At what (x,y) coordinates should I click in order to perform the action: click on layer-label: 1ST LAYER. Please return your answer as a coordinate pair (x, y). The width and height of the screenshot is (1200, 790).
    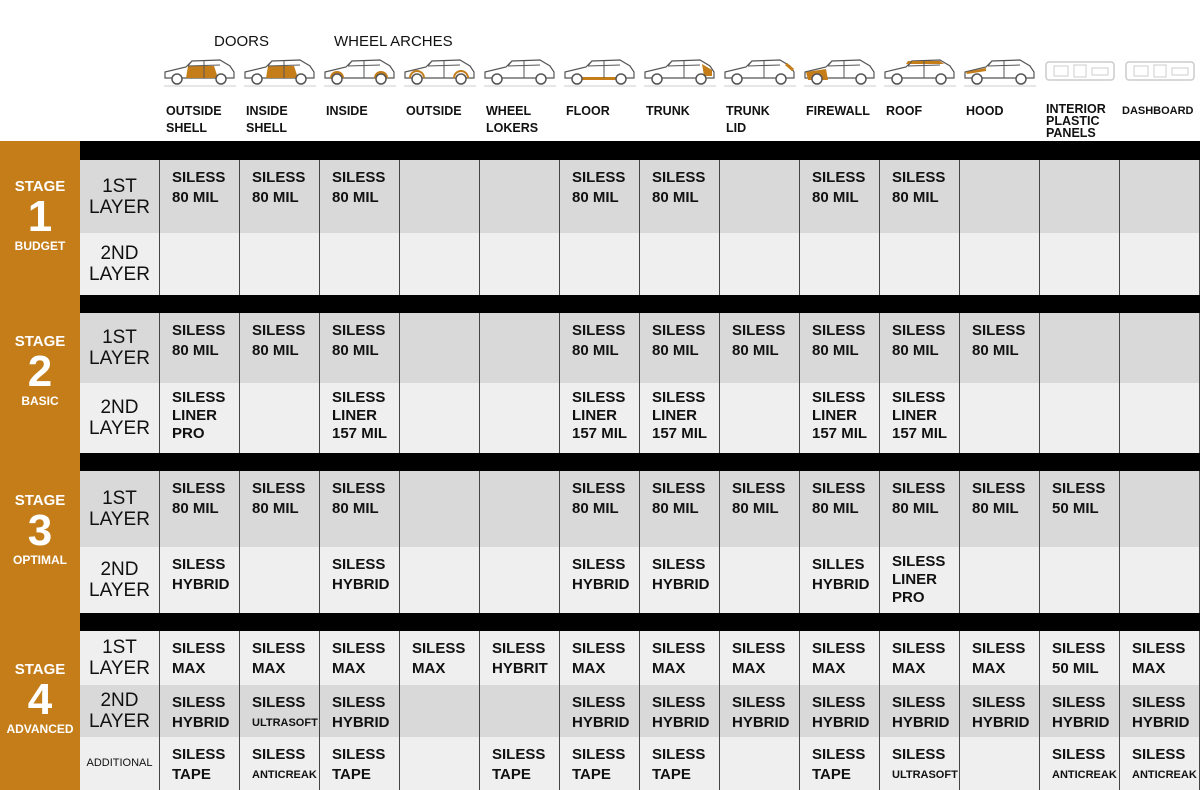
    Looking at the image, I should click on (120, 196).